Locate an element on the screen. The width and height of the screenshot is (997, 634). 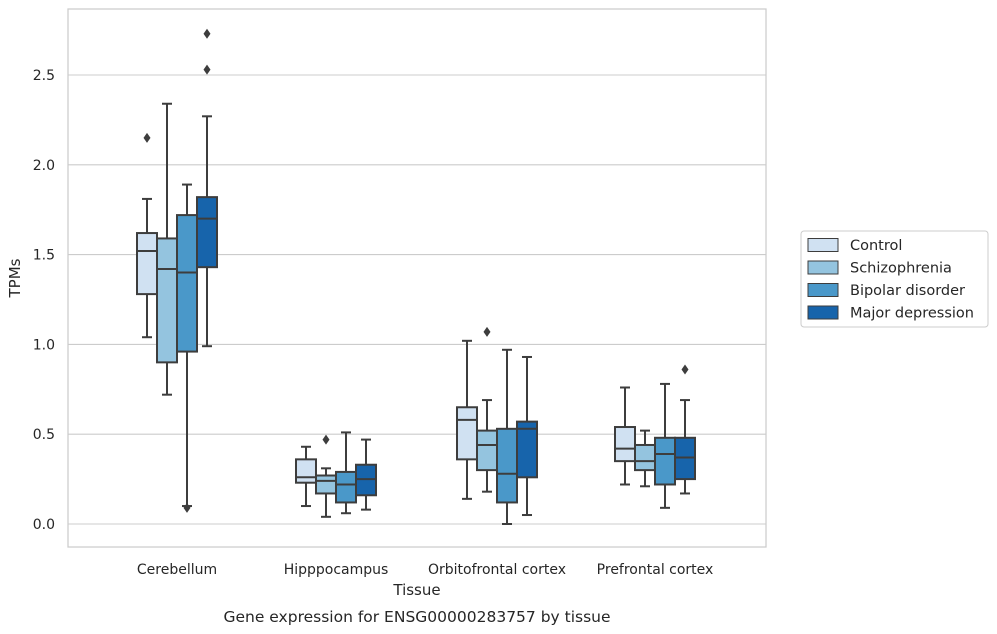
x-tick-label: Orbitofrontal cortex is located at coordinates (497, 570).